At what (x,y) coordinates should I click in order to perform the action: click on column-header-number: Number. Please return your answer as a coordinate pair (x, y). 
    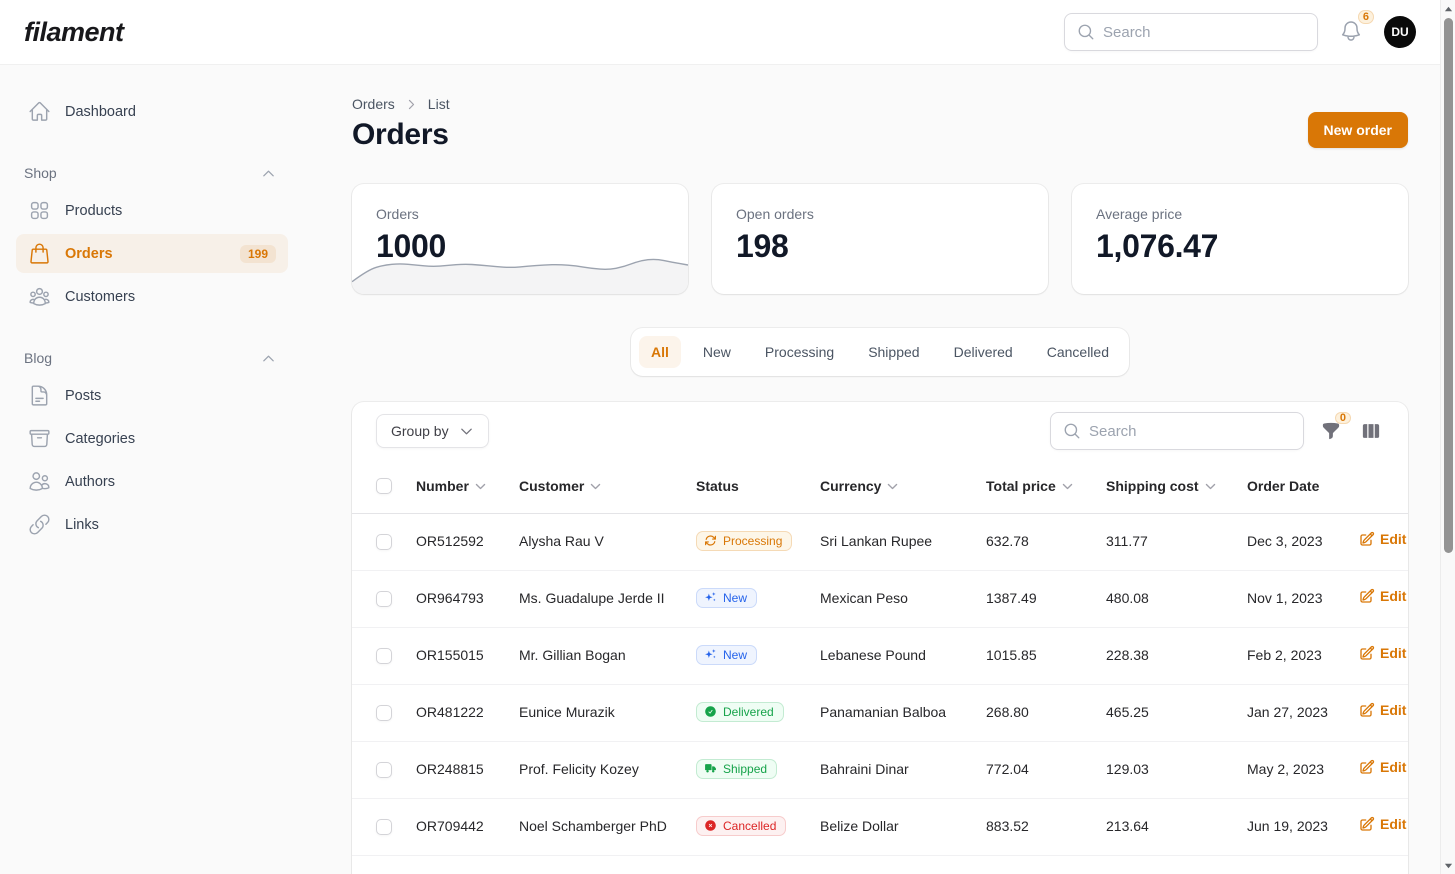
    Looking at the image, I should click on (467, 486).